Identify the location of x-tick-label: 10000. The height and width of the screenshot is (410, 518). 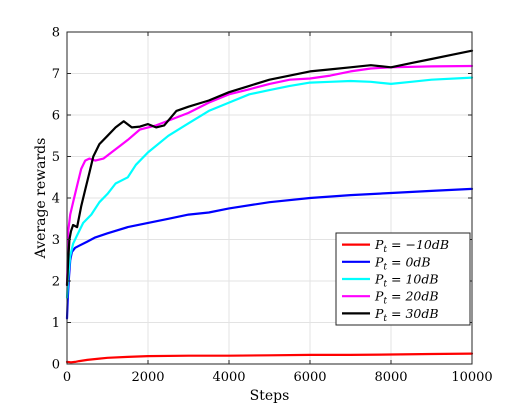
(471, 377).